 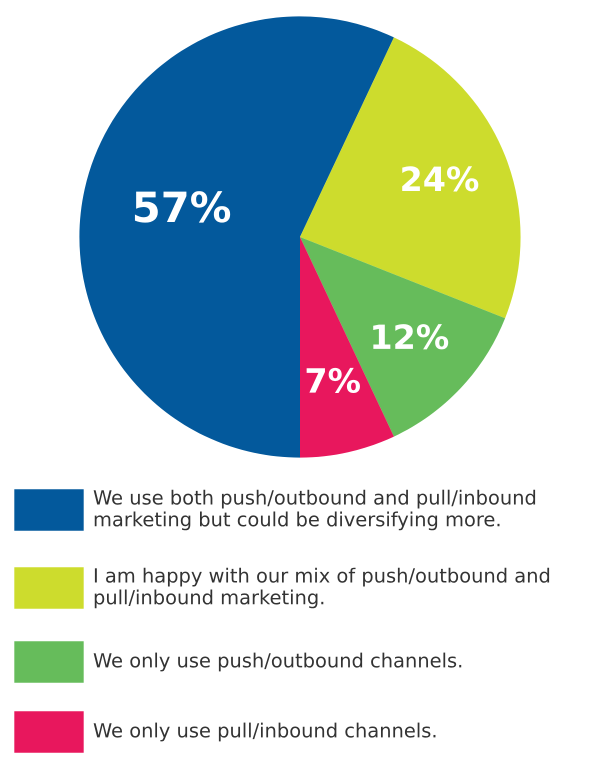 I want to click on data-label: 24%, so click(x=440, y=179).